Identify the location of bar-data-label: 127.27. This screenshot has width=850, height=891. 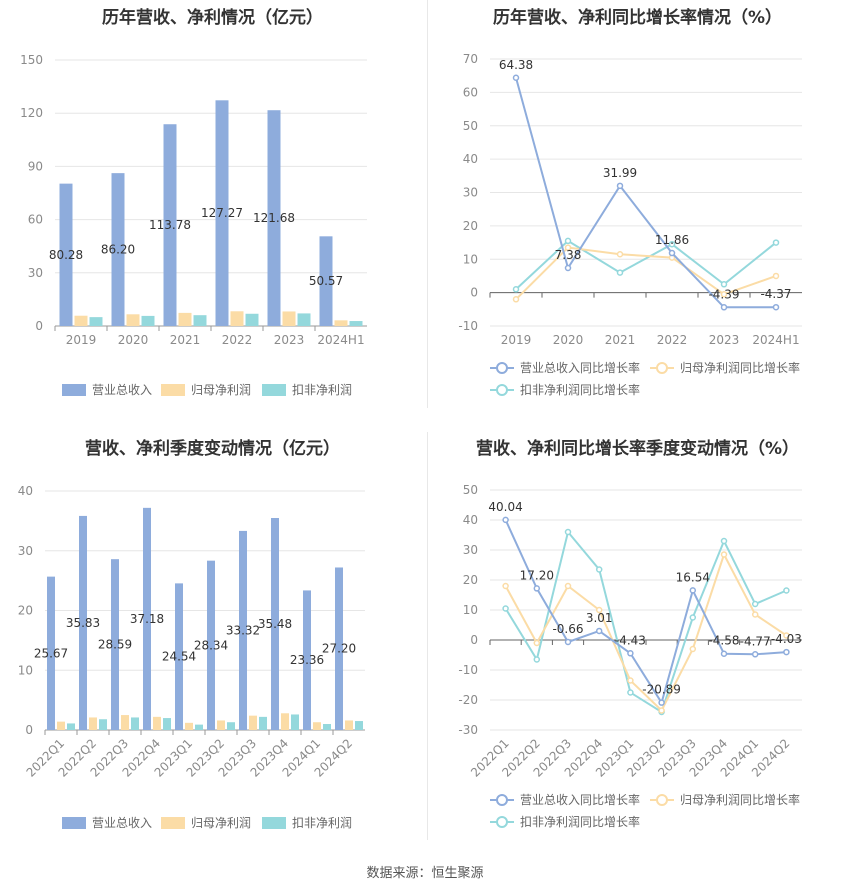
(222, 213).